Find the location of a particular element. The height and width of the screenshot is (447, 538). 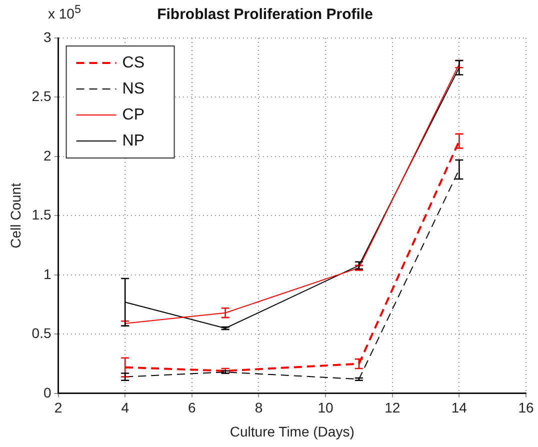

x-tick-label: 6 is located at coordinates (192, 408).